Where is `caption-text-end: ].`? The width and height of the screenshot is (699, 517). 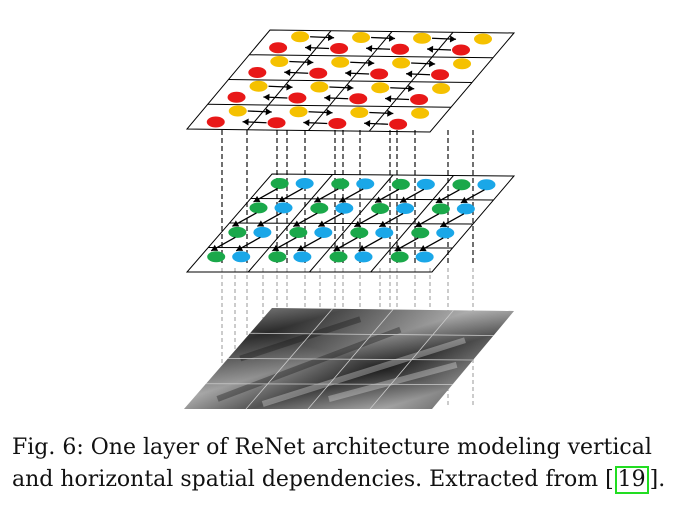 caption-text-end: ]. is located at coordinates (657, 479).